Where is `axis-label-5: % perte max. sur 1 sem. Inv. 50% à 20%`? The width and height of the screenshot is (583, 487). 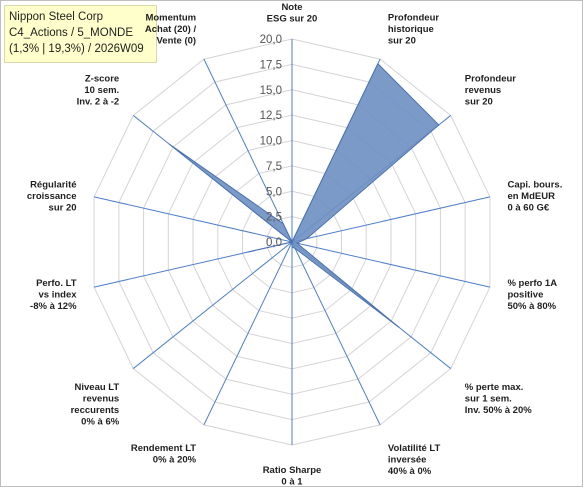
axis-label-5: % perte max. sur 1 sem. Inv. 50% à 20% is located at coordinates (498, 399).